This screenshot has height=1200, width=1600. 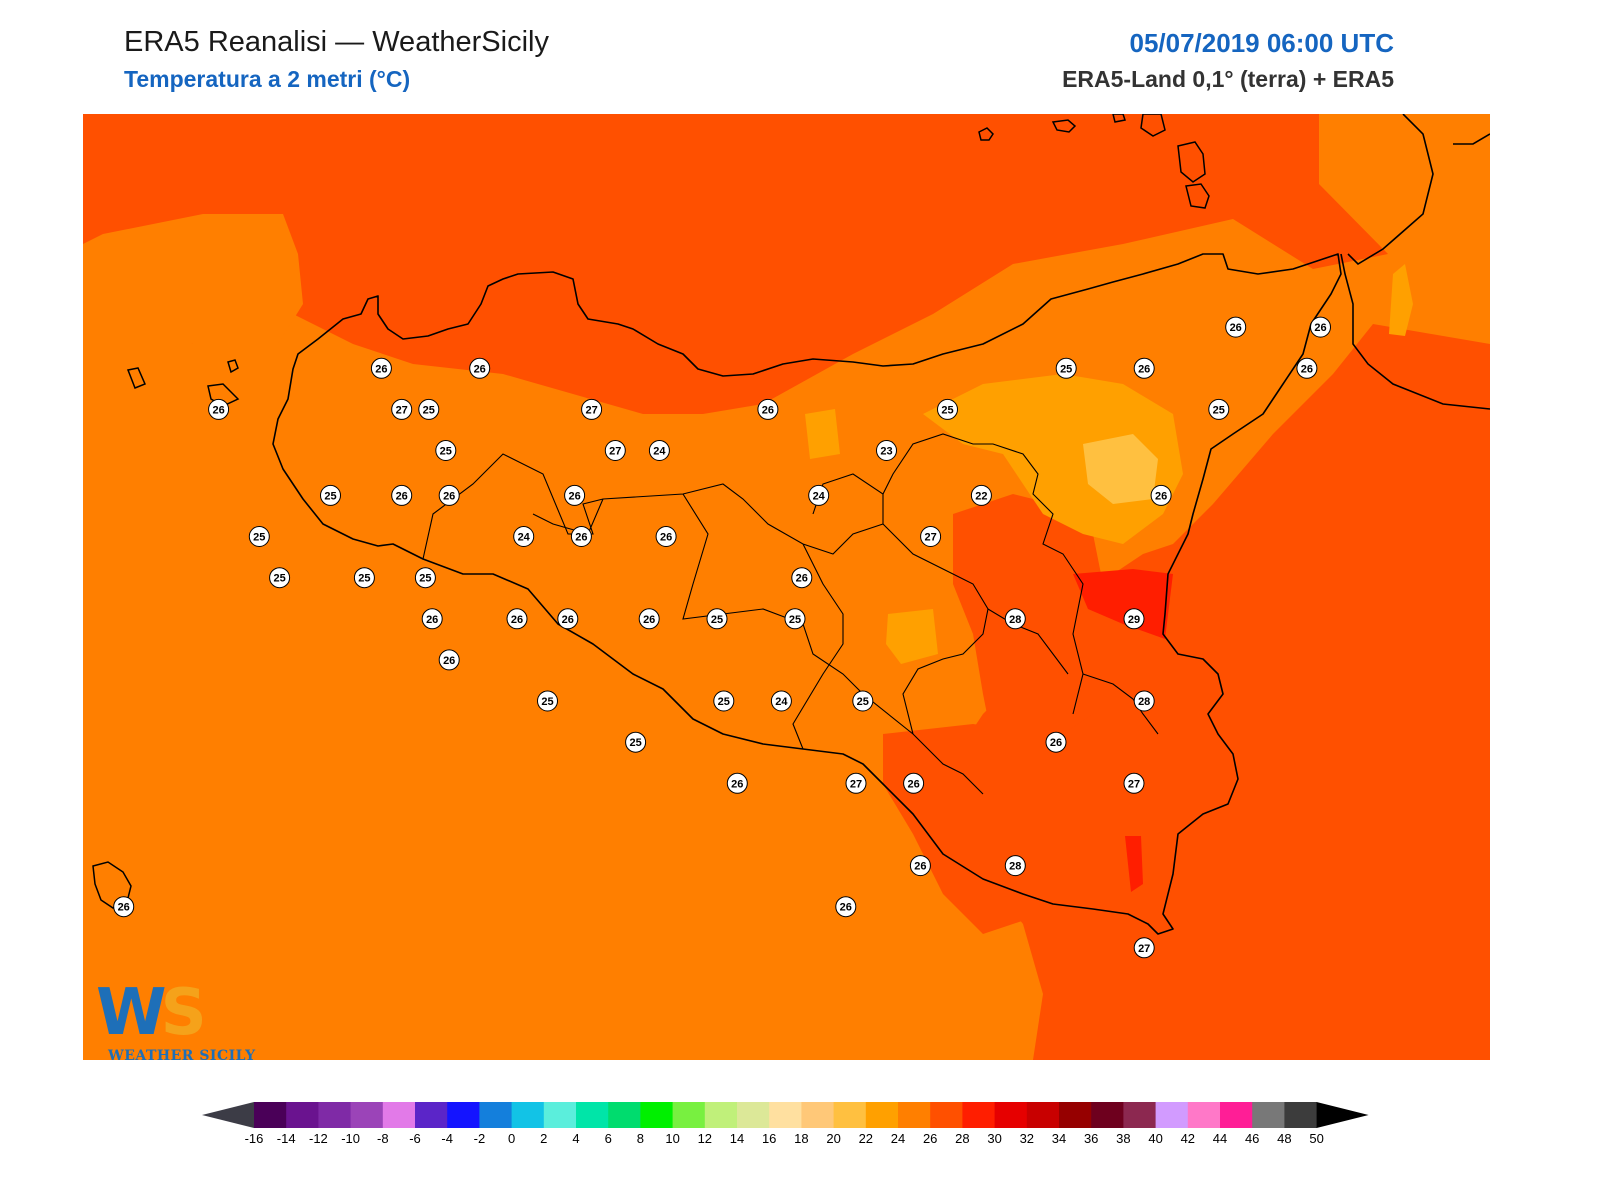 What do you see at coordinates (383, 1138) in the screenshot?
I see `colorbar-tick-label: -8` at bounding box center [383, 1138].